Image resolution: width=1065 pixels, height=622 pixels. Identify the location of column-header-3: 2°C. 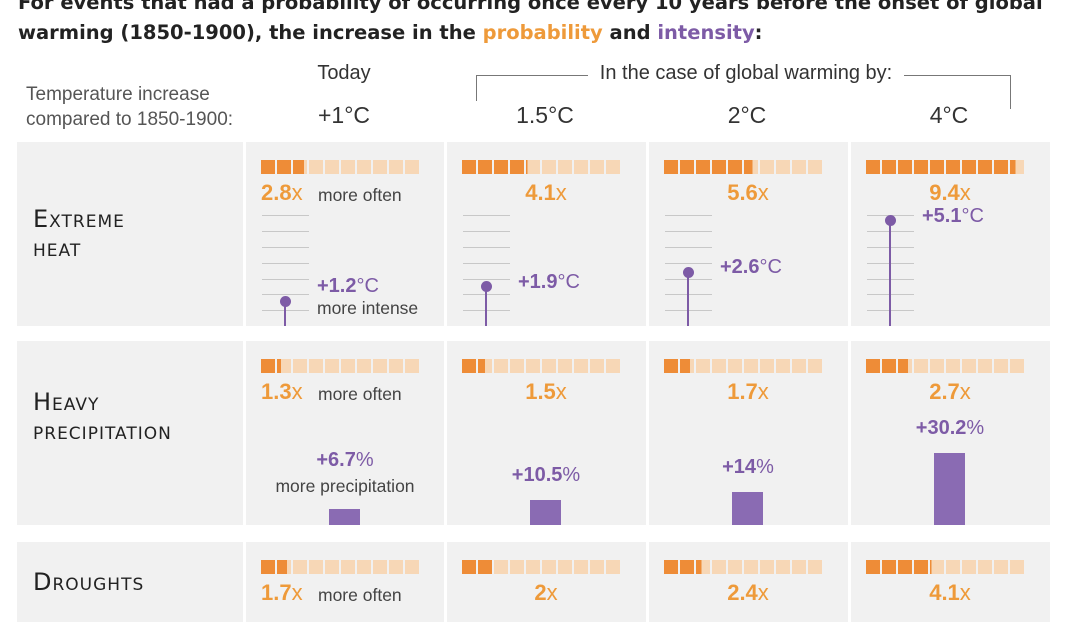
(747, 115).